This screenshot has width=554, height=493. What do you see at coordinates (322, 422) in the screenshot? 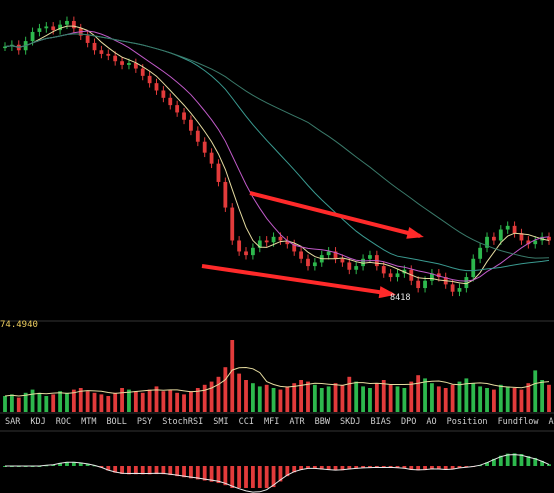
I see `indicator-tab: BBW` at bounding box center [322, 422].